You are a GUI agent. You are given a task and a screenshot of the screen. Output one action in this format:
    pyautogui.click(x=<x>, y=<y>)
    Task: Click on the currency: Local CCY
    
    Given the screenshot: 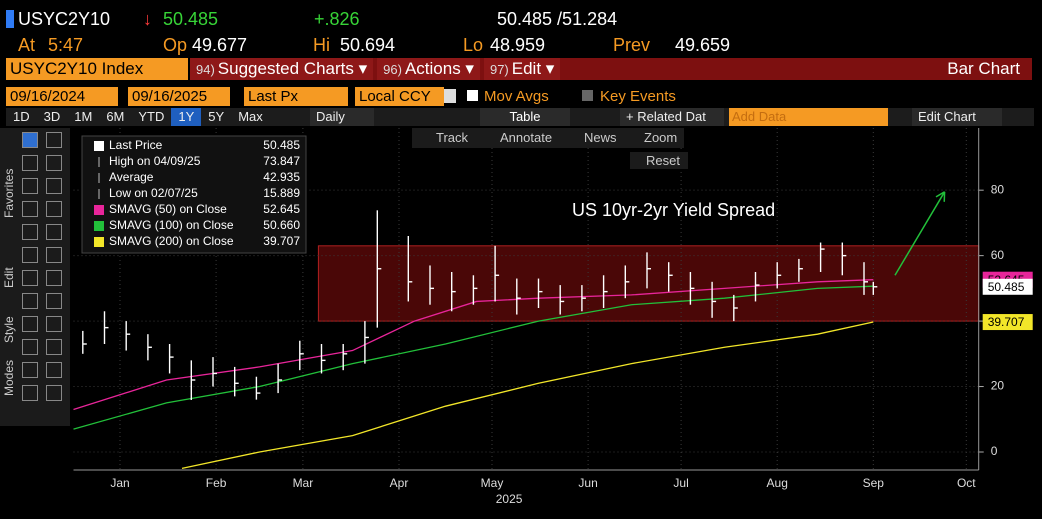 What is the action you would take?
    pyautogui.click(x=399, y=96)
    